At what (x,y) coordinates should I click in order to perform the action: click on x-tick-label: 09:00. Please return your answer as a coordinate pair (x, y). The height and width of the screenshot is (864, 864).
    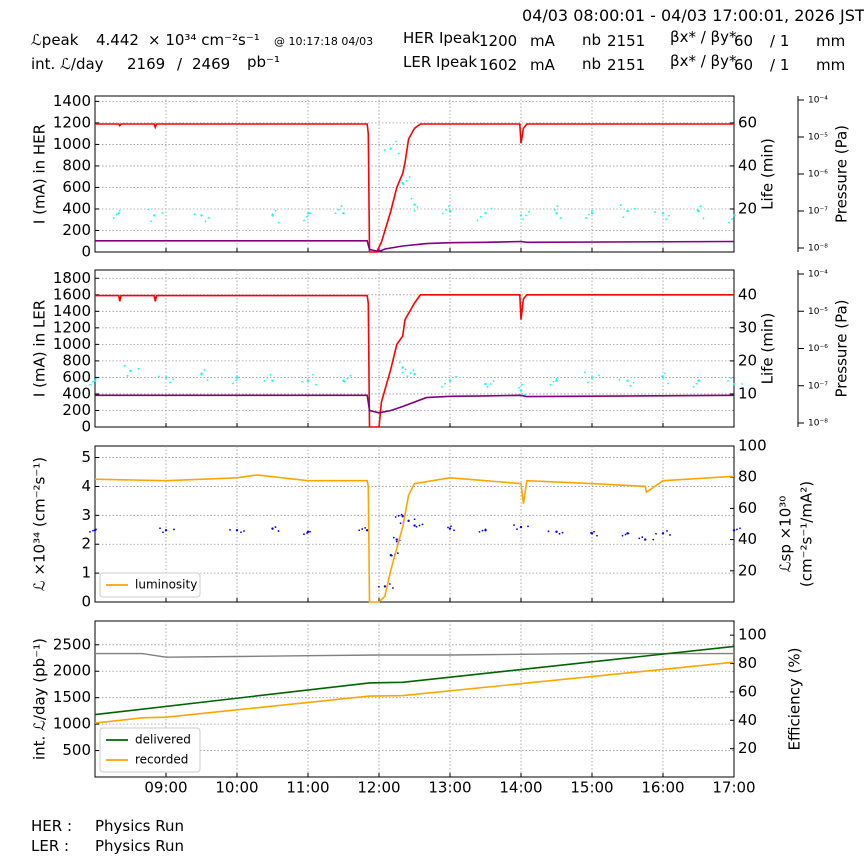
    Looking at the image, I should click on (165, 788).